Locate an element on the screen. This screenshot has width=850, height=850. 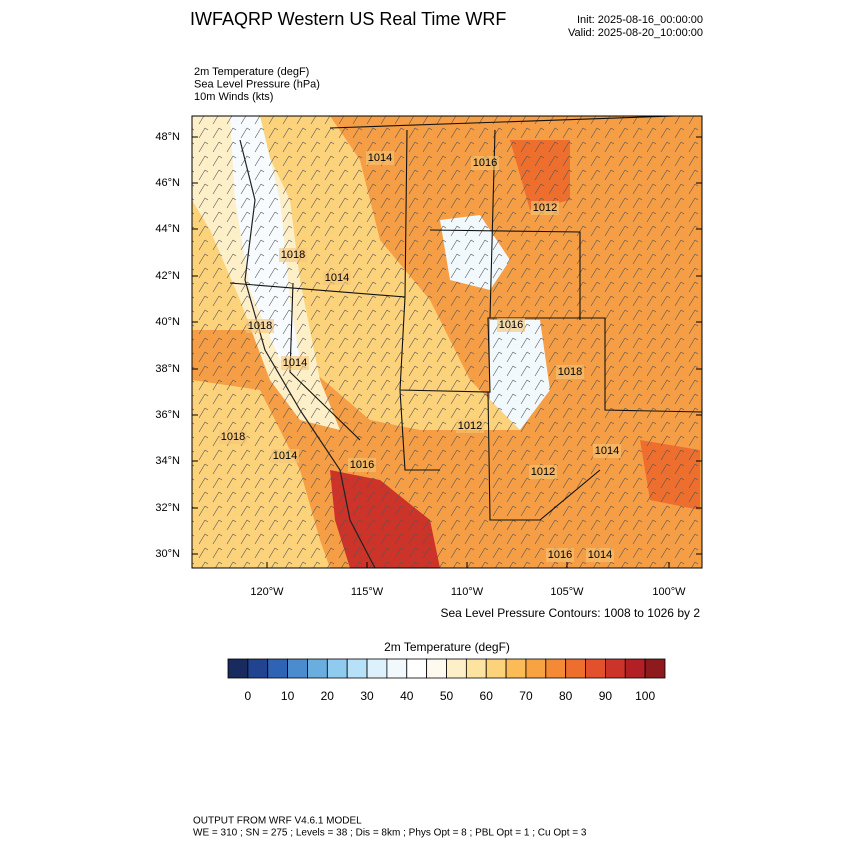
colorbar-tick-label: 60 is located at coordinates (487, 696).